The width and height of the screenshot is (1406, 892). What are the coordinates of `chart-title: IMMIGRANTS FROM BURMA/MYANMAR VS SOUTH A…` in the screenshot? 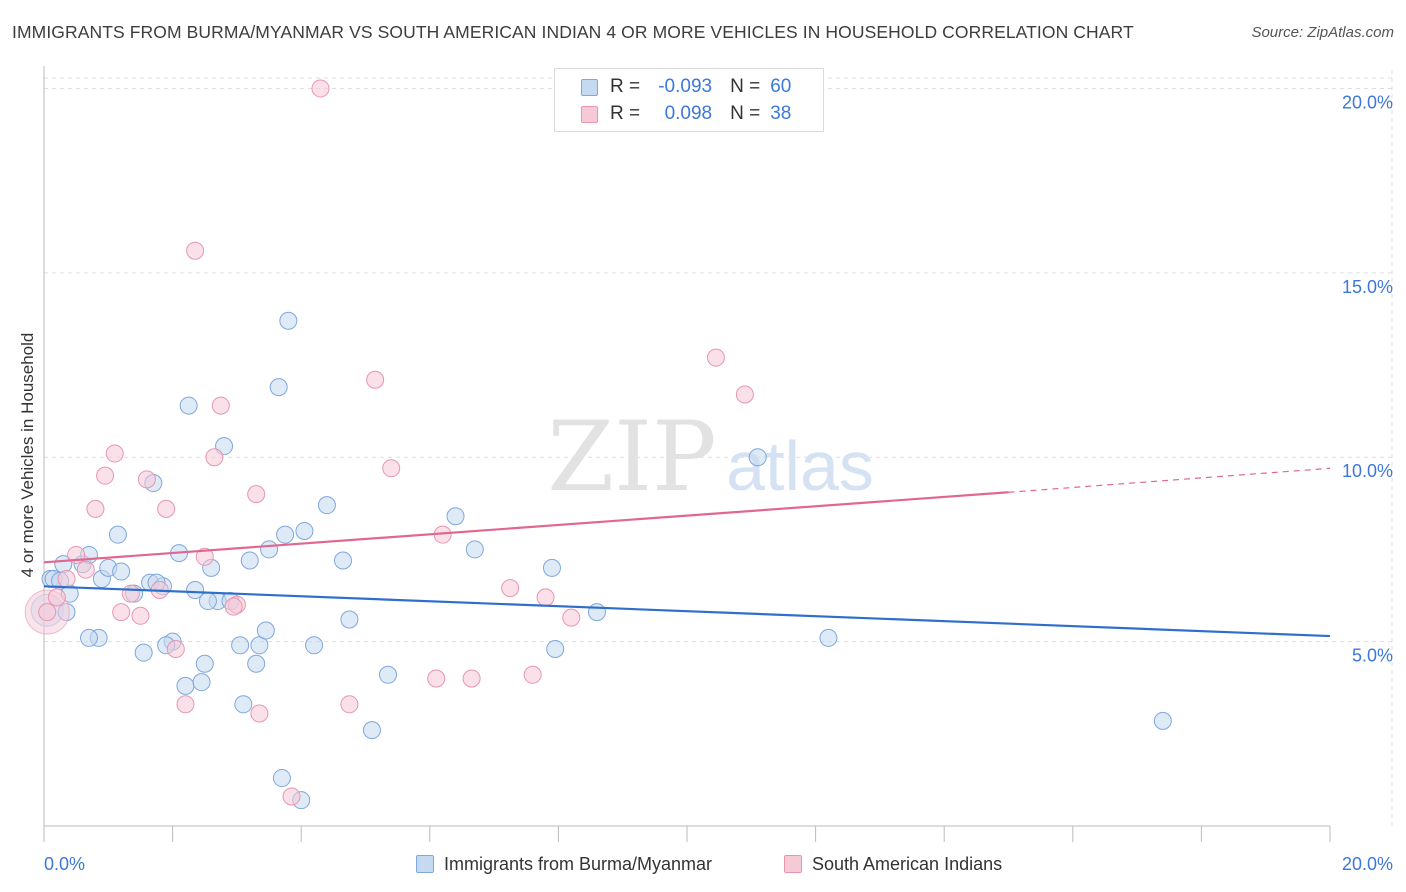 It's located at (573, 32).